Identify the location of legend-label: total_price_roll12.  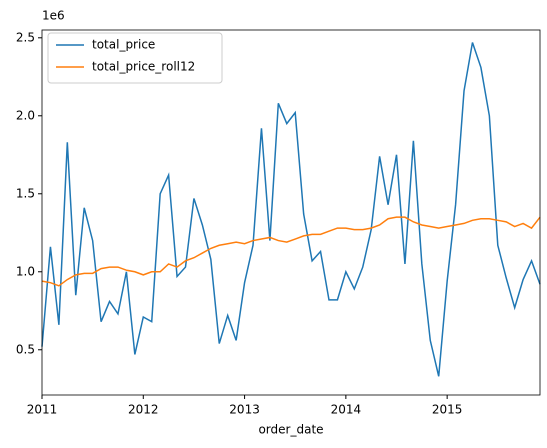
(143, 67).